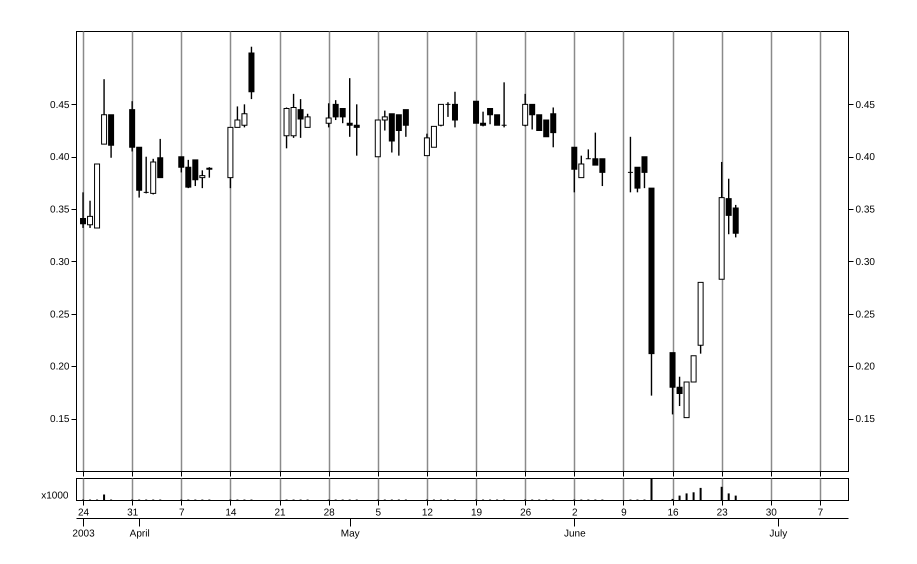  What do you see at coordinates (624, 513) in the screenshot?
I see `x-tick-label: 9` at bounding box center [624, 513].